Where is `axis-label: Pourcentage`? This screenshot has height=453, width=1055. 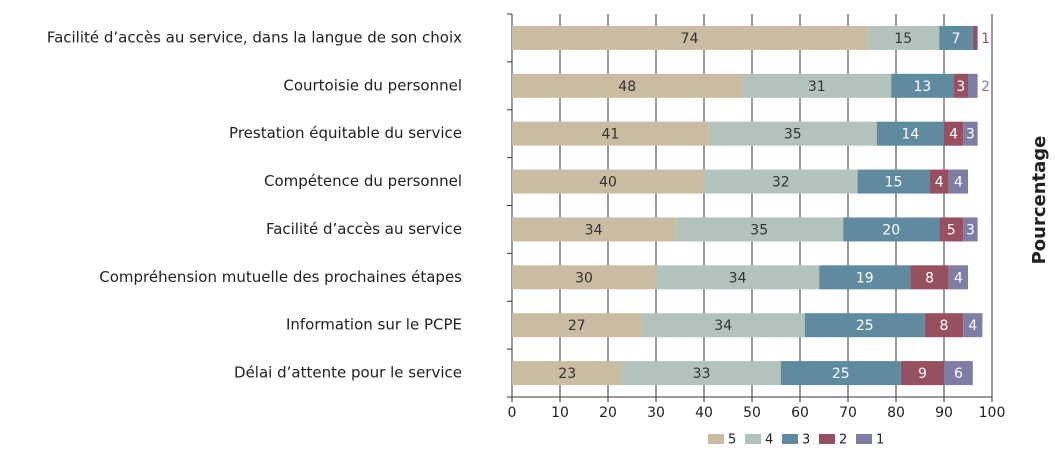 axis-label: Pourcentage is located at coordinates (1039, 200).